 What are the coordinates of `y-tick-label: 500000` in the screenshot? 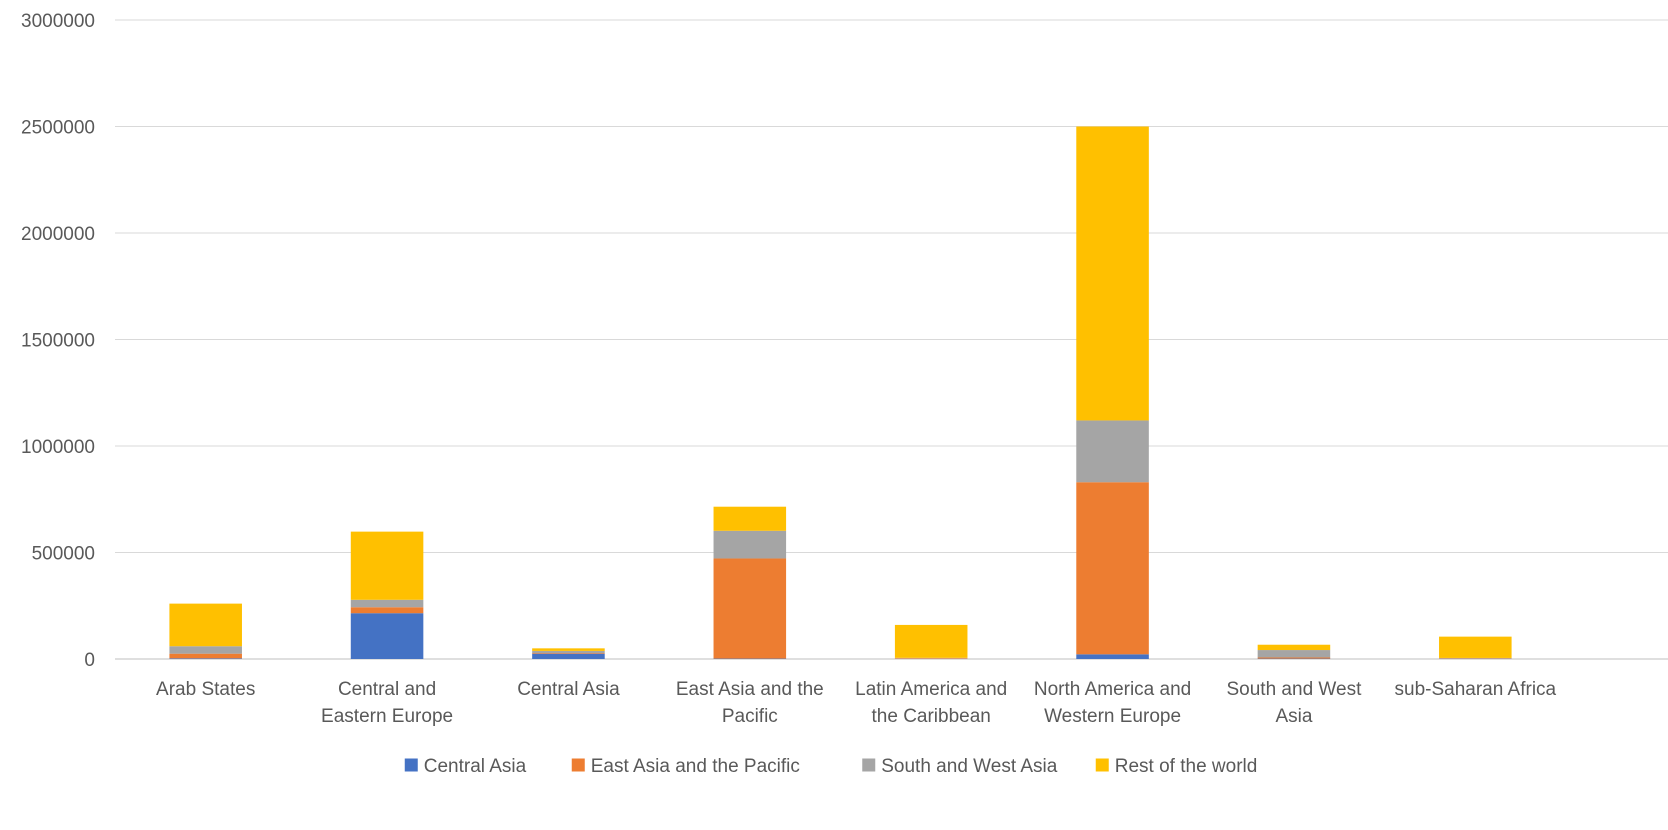 It's located at (63, 554).